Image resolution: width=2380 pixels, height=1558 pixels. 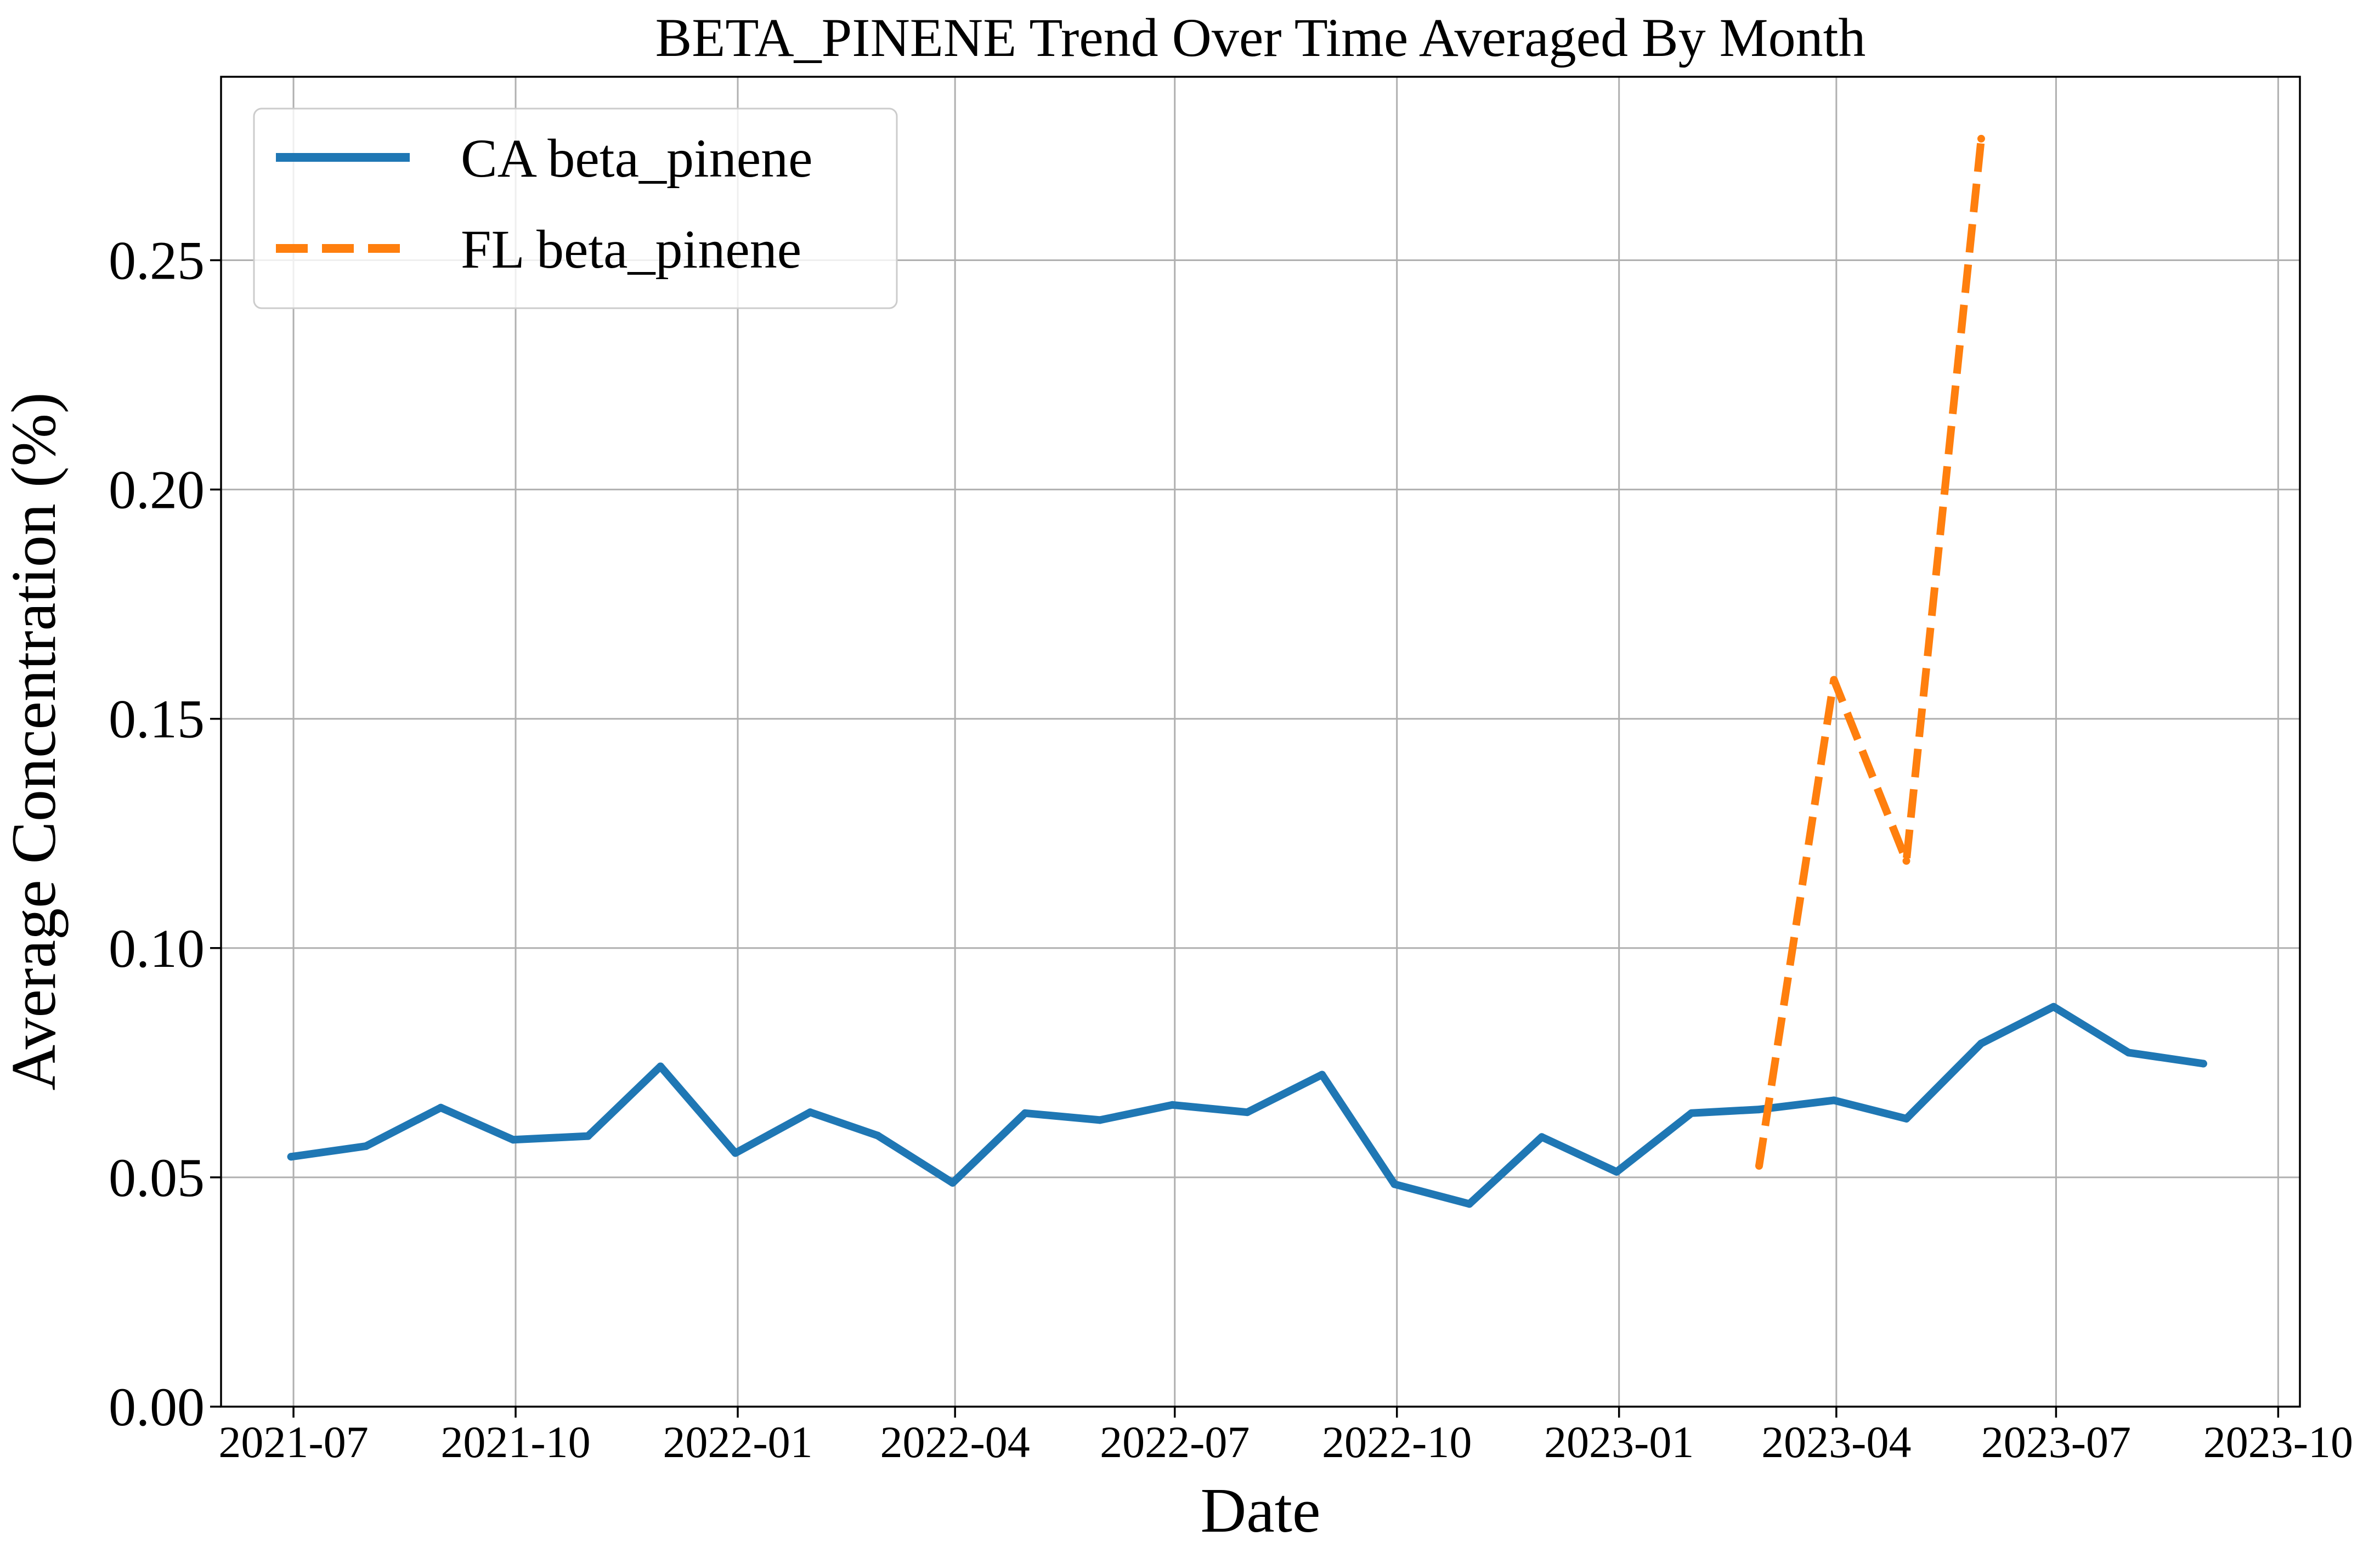 What do you see at coordinates (515, 1442) in the screenshot?
I see `x-tick-label: 2021-10` at bounding box center [515, 1442].